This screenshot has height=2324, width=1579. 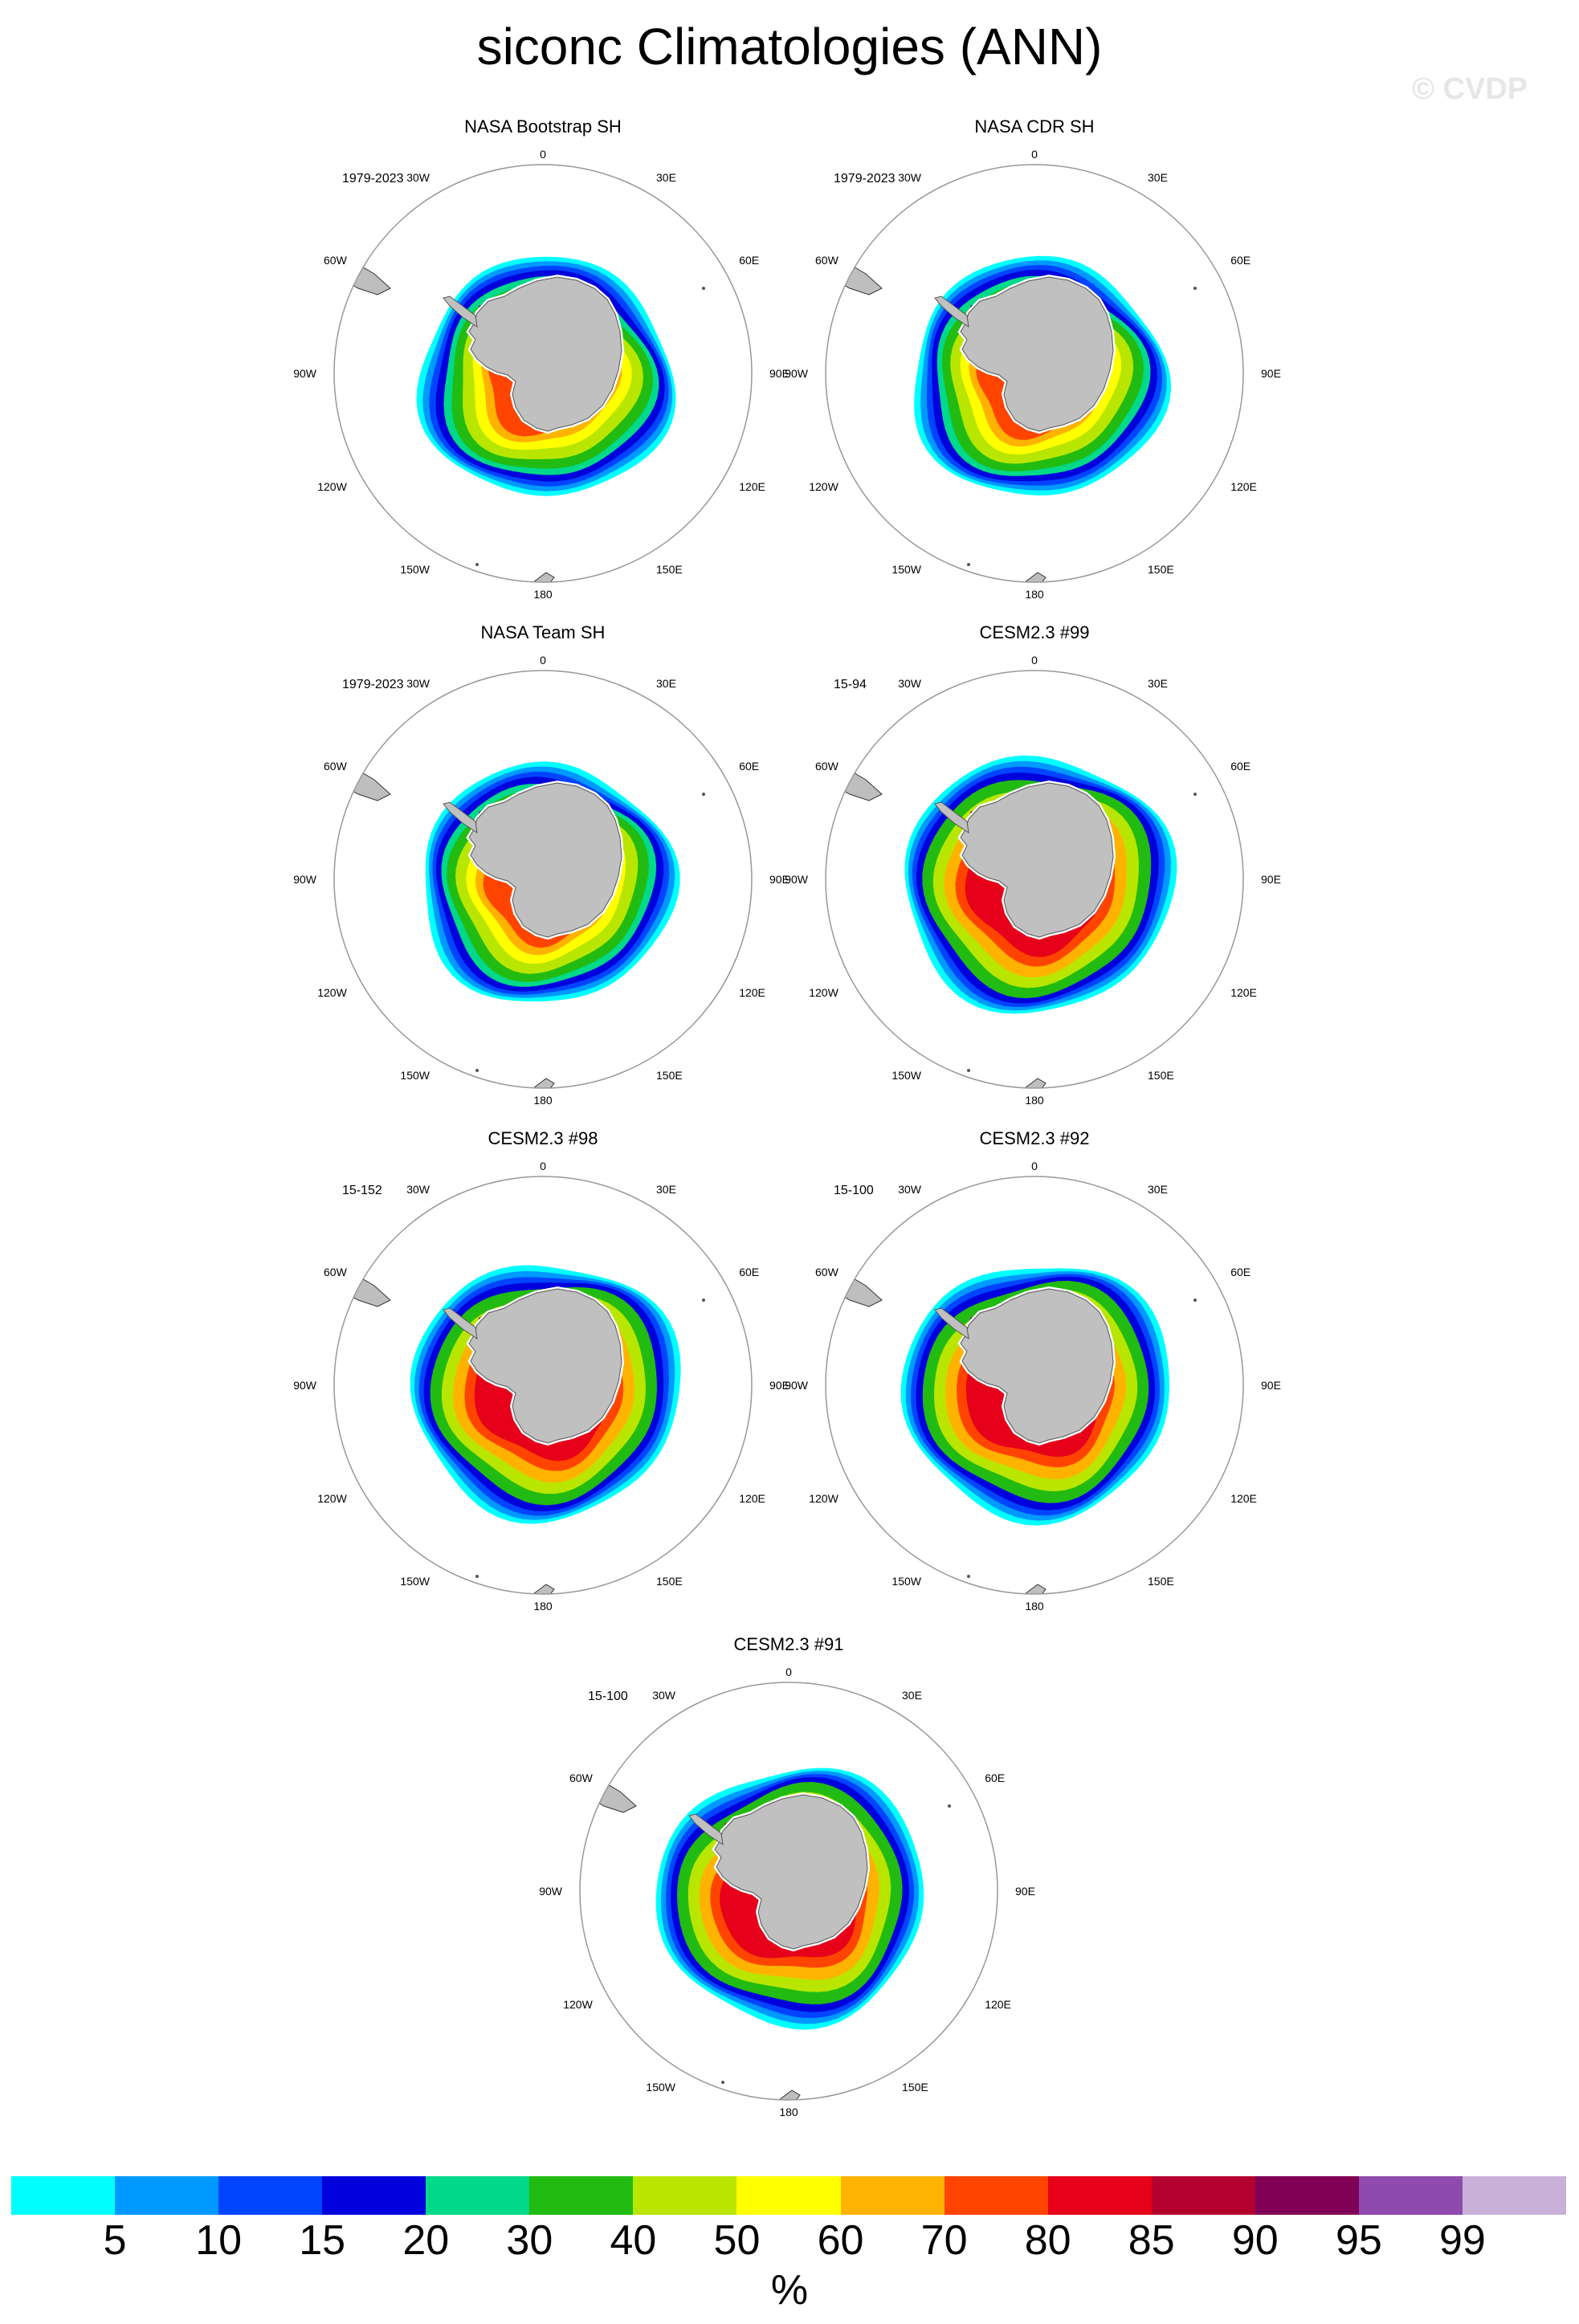 I want to click on colorbar-tick-label: 99, so click(x=1462, y=2241).